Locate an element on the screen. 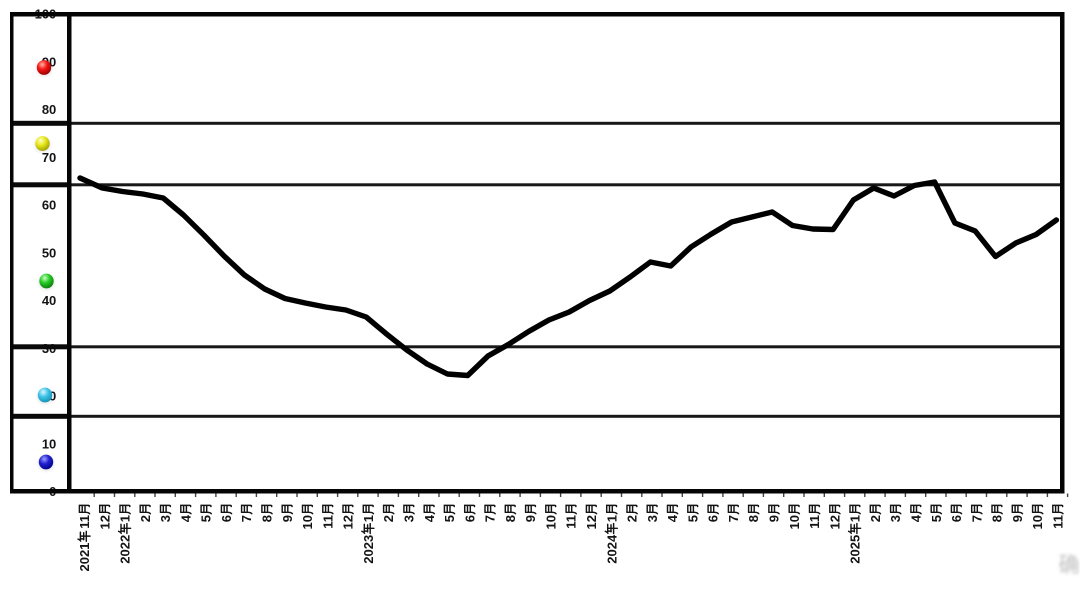 This screenshot has width=1080, height=597. svg-text: 70 is located at coordinates (49, 157).